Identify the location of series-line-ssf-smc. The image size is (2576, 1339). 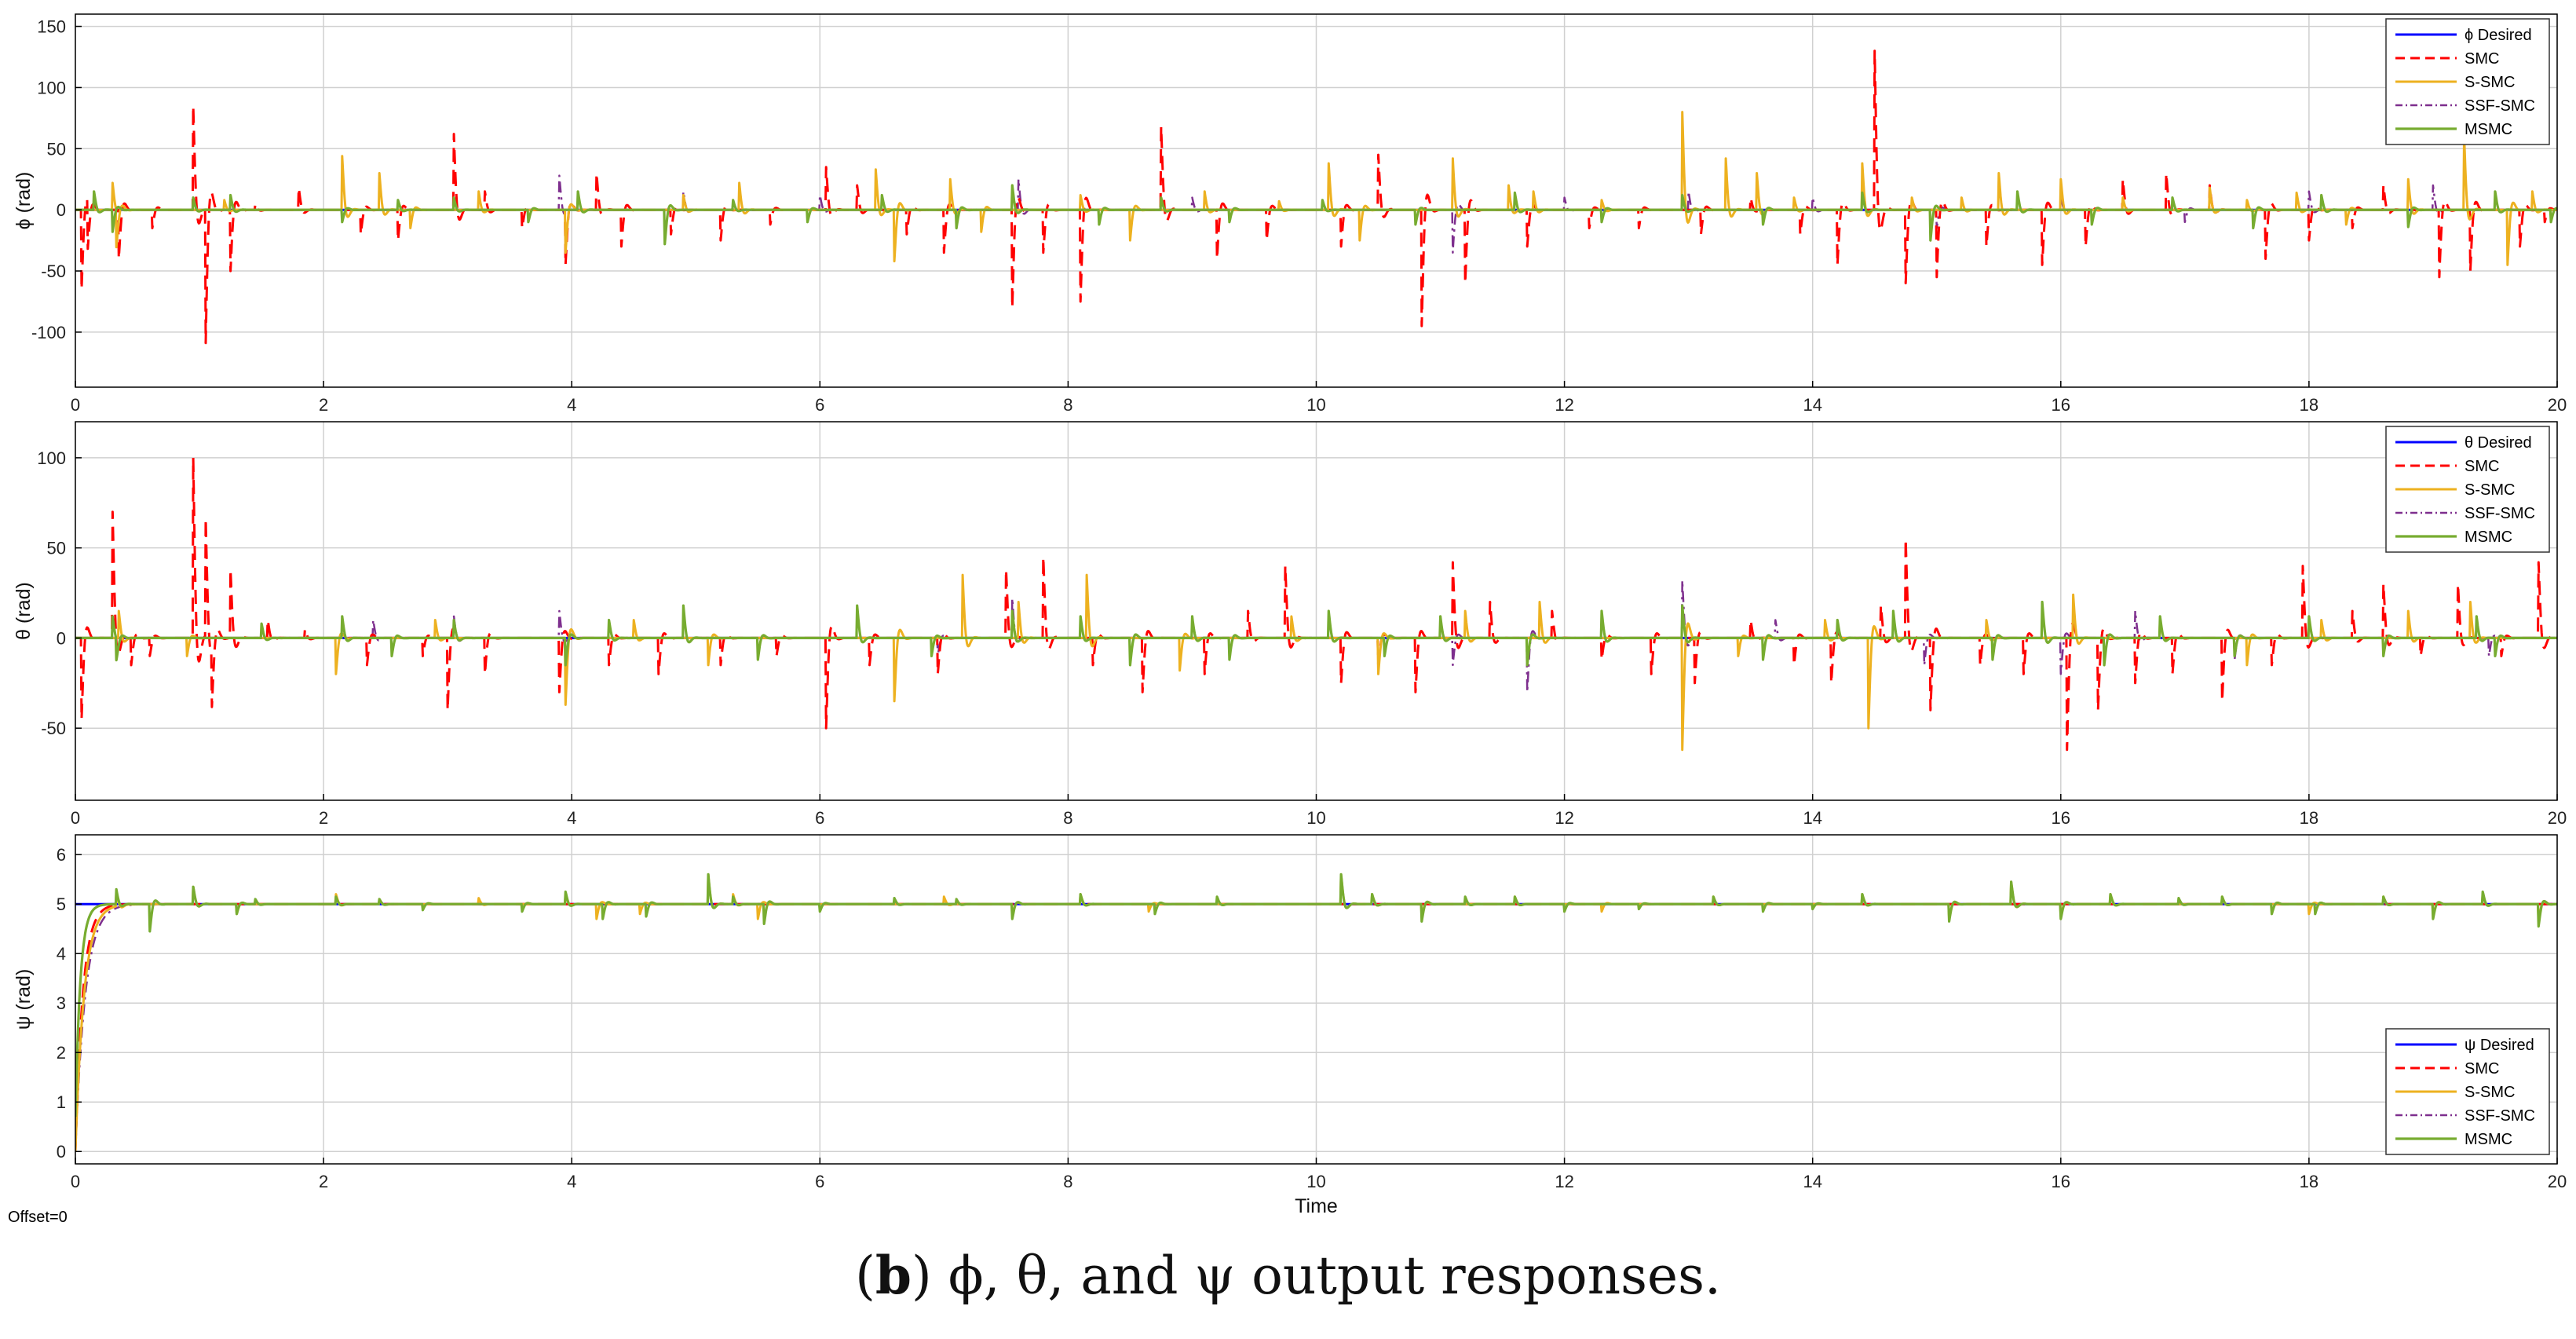
(1316, 636).